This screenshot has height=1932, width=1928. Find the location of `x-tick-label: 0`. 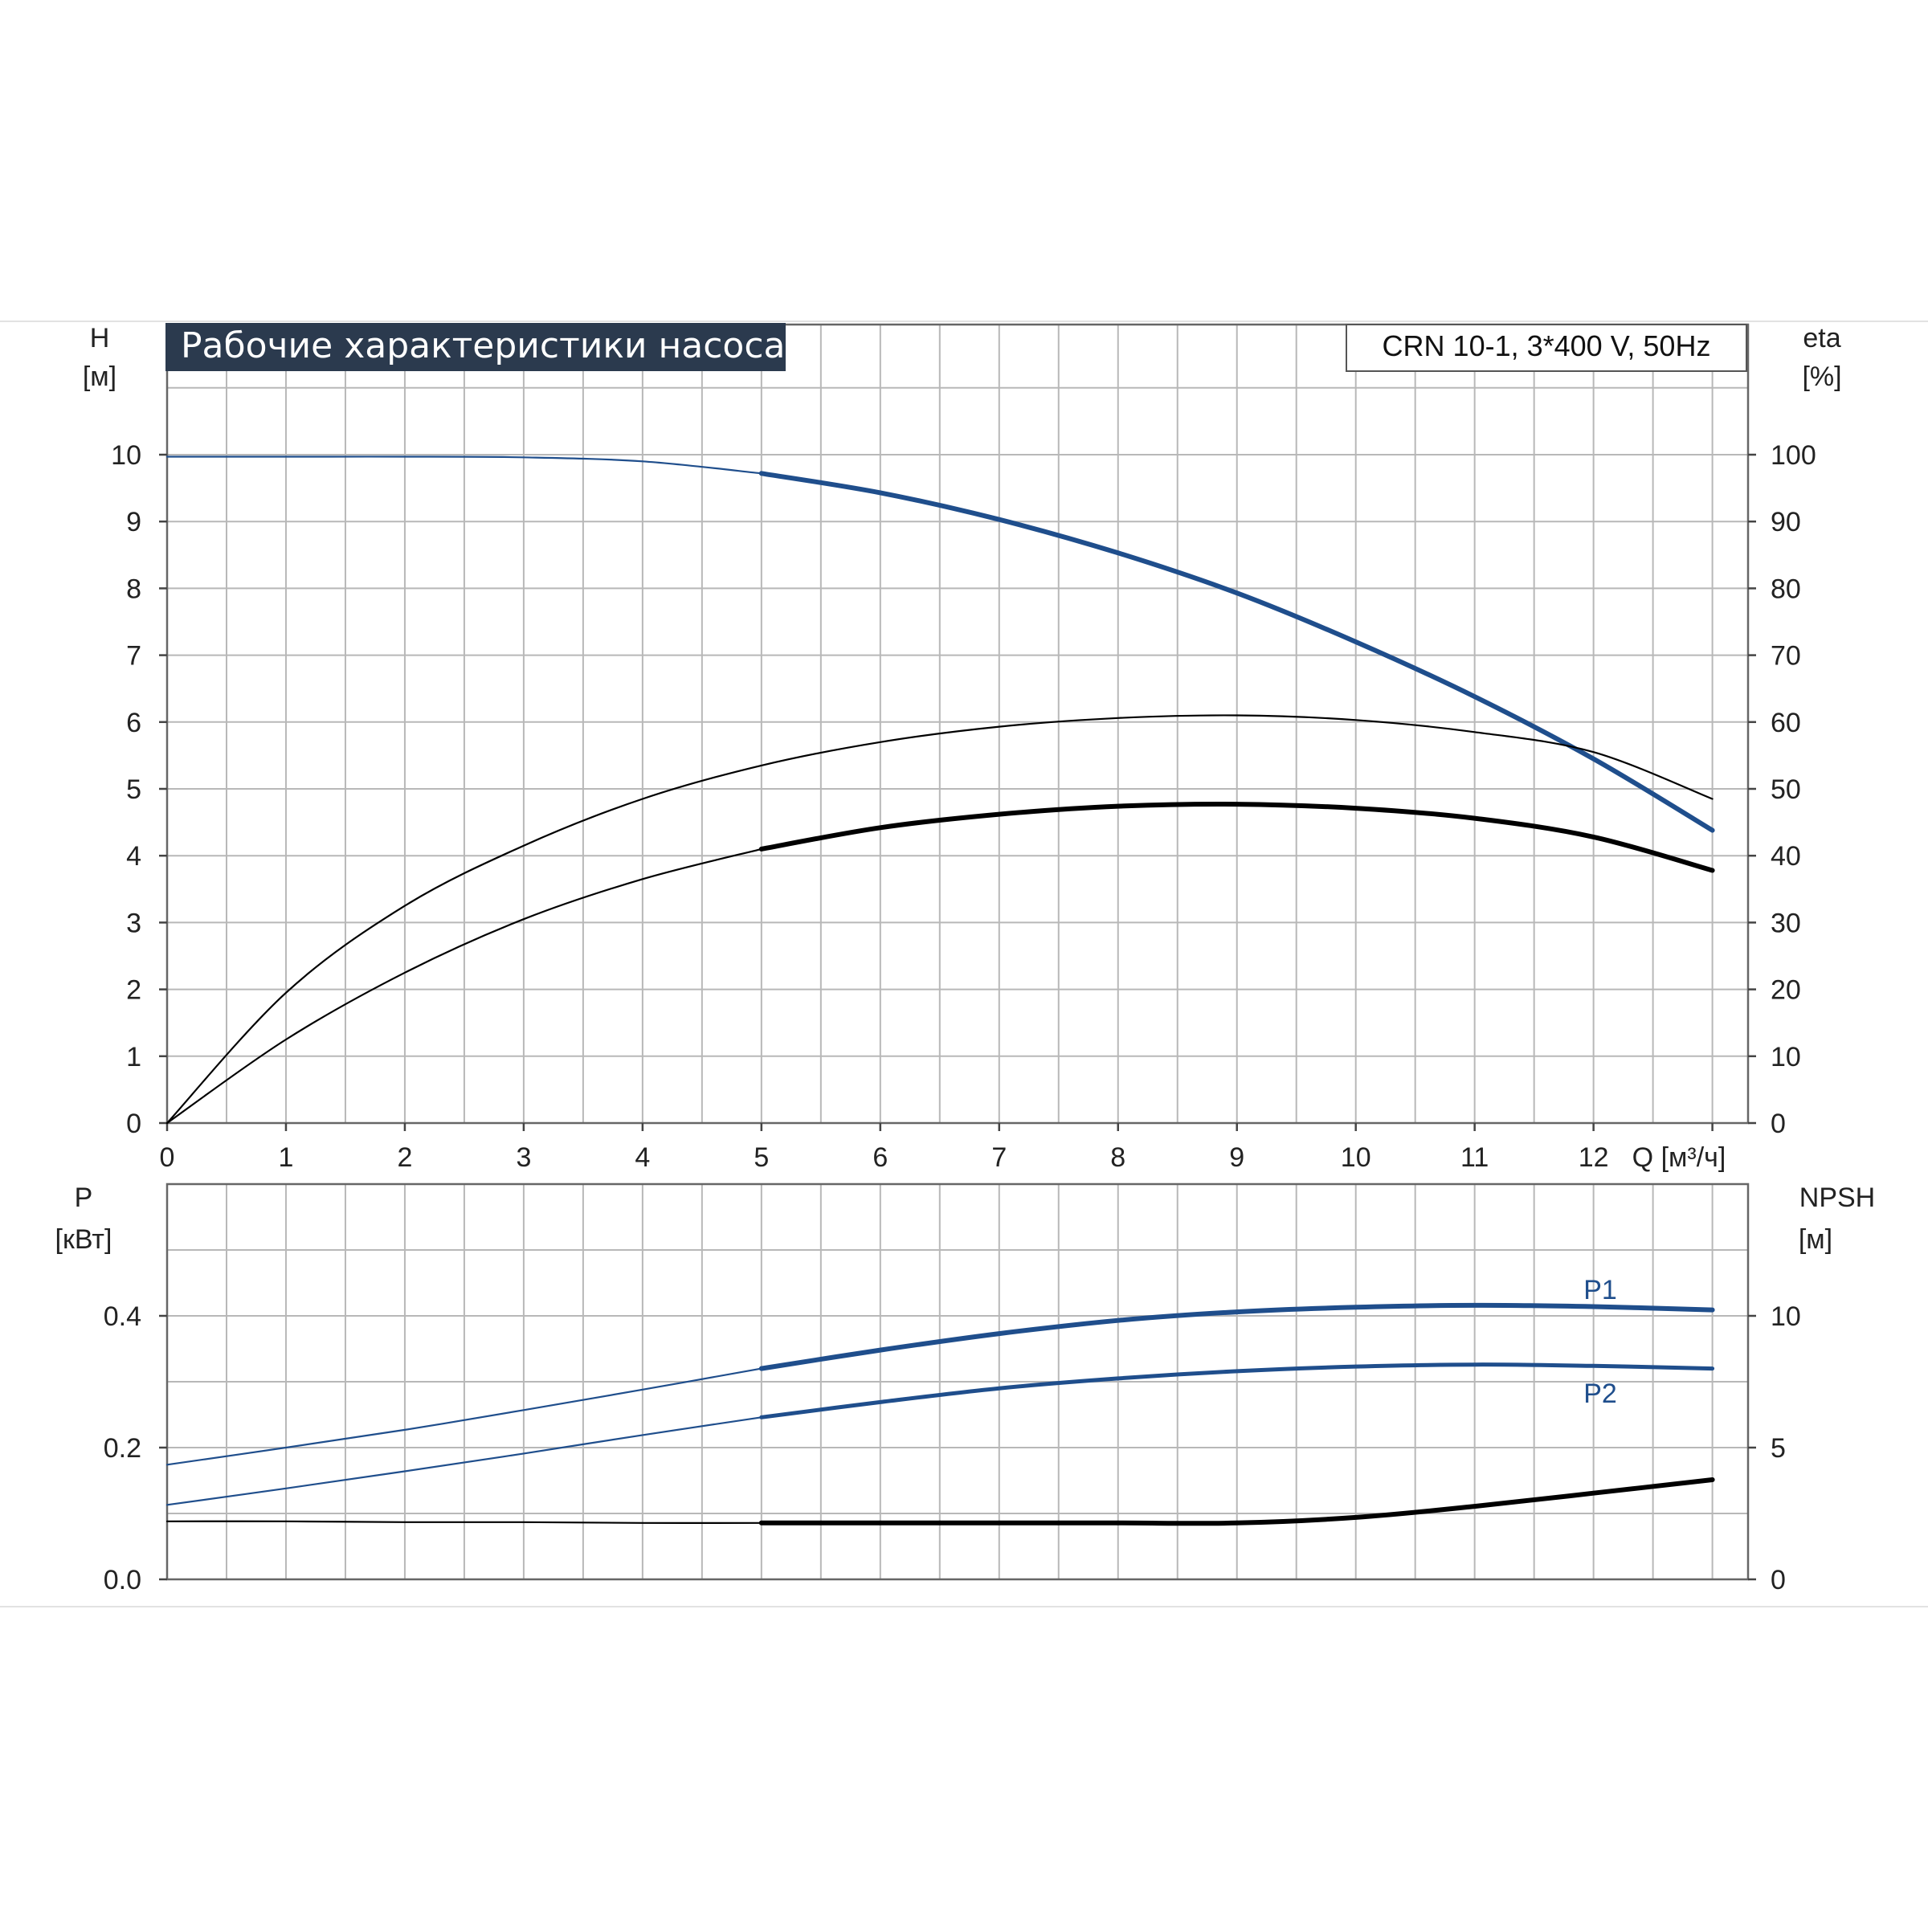

x-tick-label: 0 is located at coordinates (167, 1157).